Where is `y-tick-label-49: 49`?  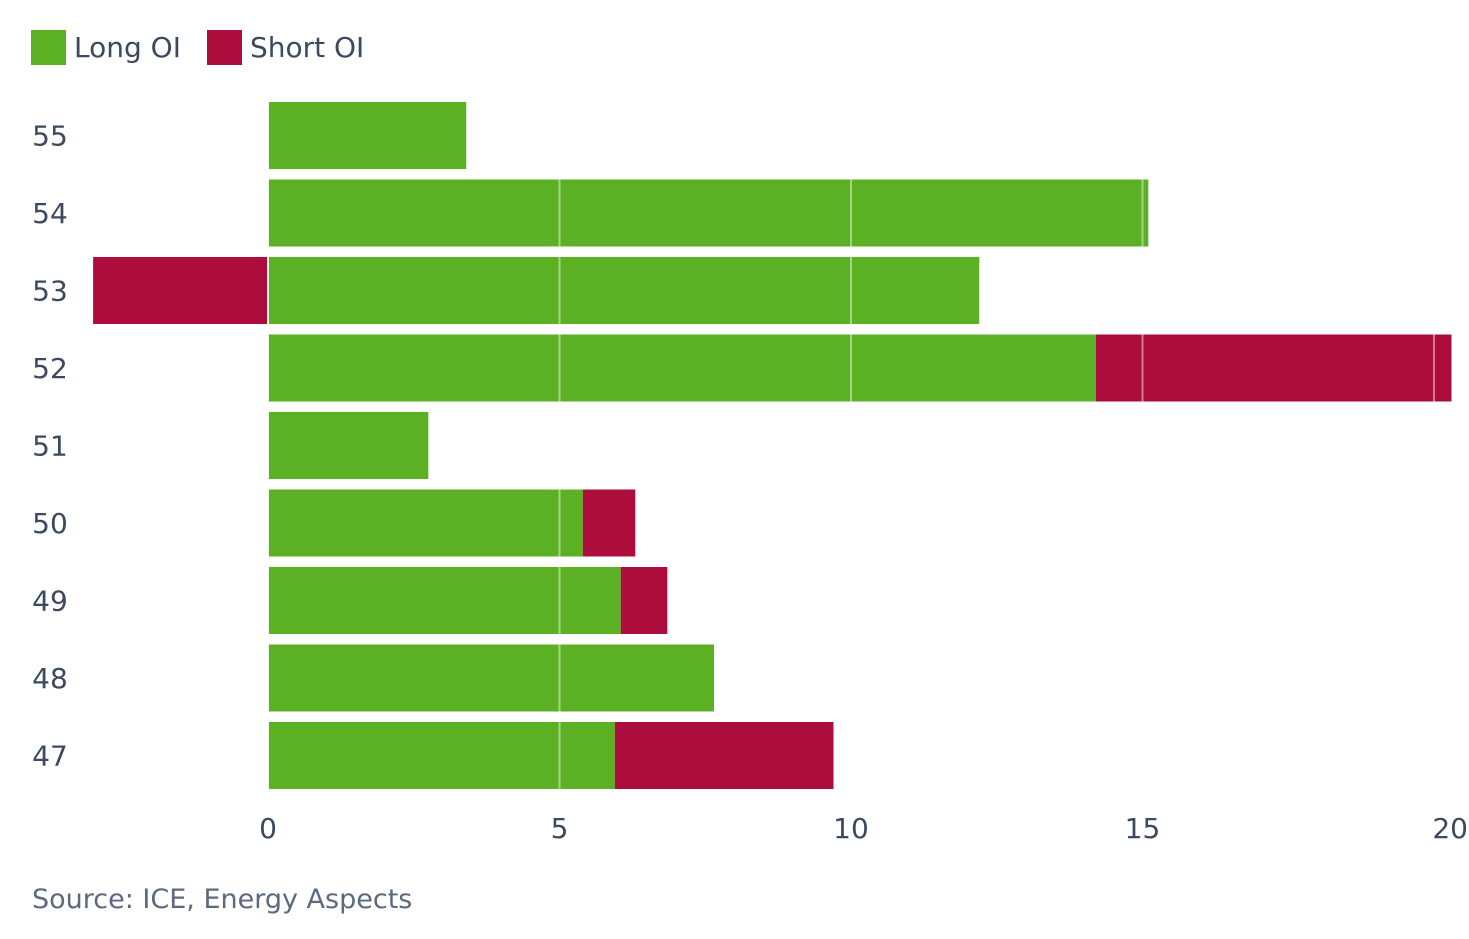
y-tick-label-49: 49 is located at coordinates (50, 601).